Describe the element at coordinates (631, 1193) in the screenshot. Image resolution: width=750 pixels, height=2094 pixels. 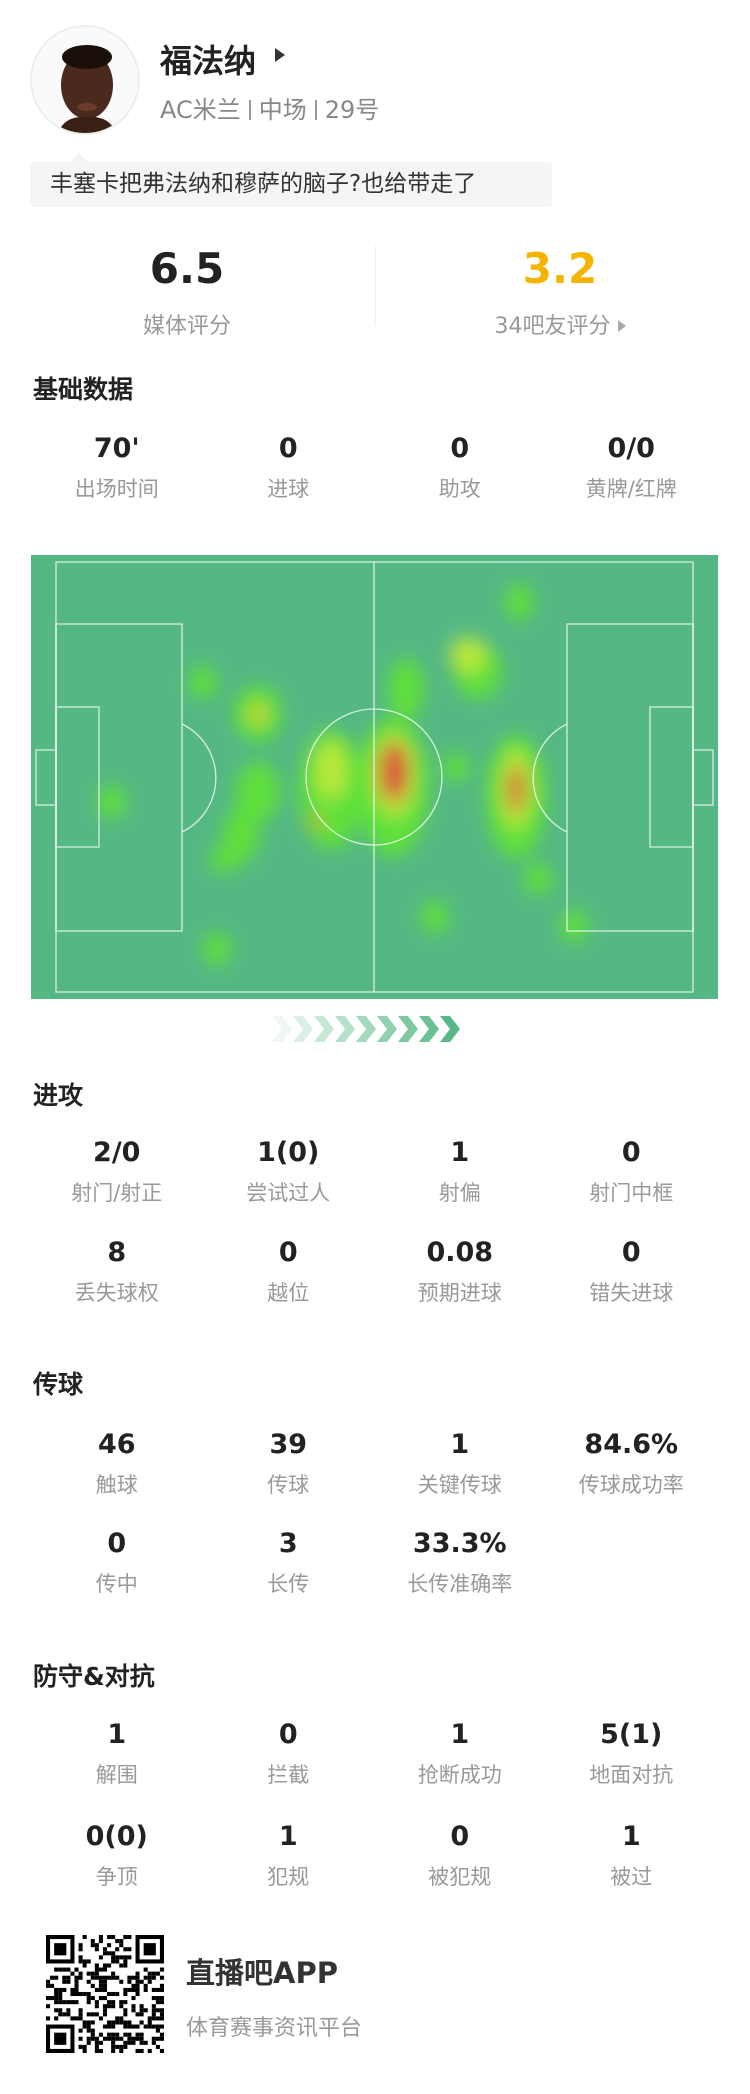
I see `stat-label: 射门中框` at that location.